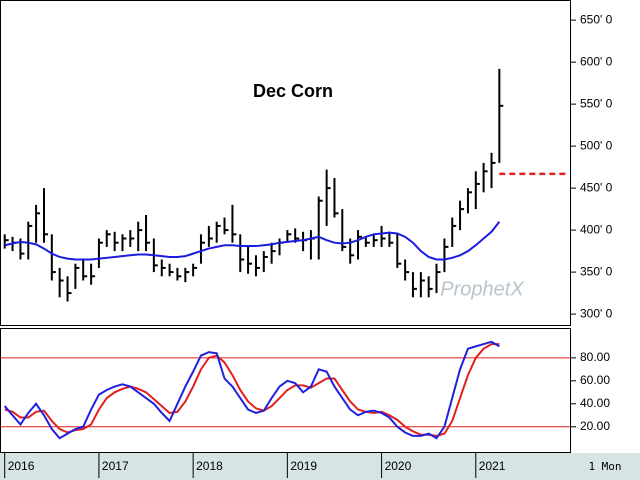 This screenshot has height=480, width=640. Describe the element at coordinates (252, 241) in the screenshot. I see `moving-average` at that location.